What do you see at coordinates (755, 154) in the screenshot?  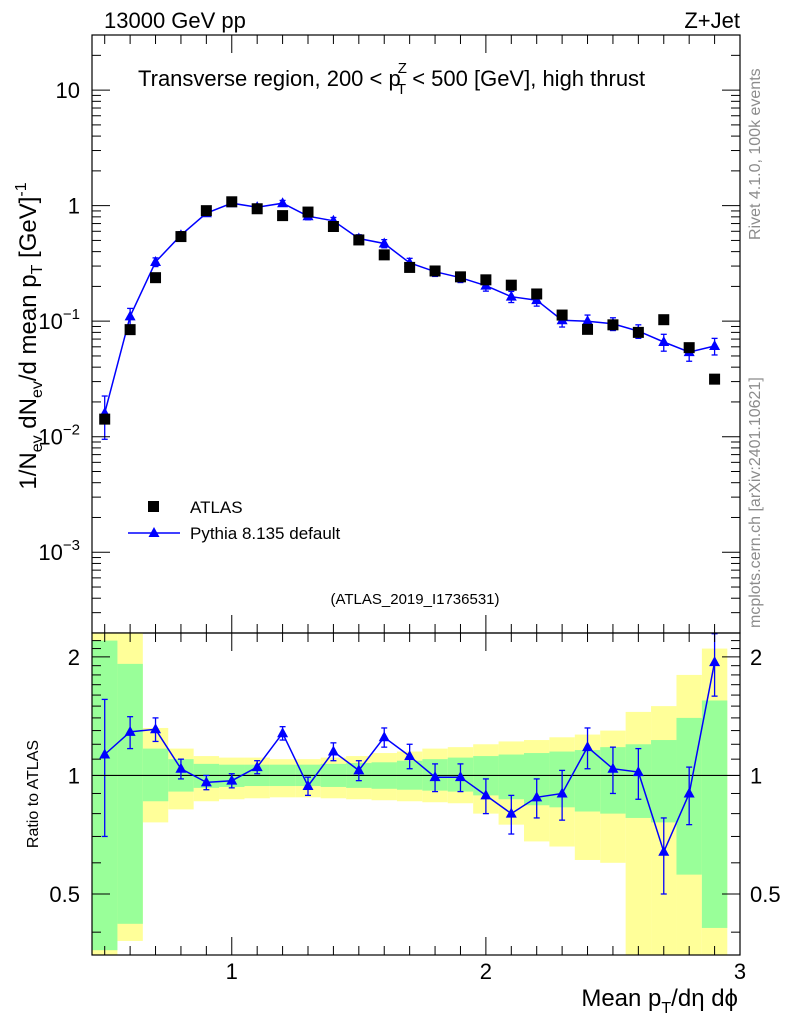 I see `rivet-label: Rivet 4.1.0, 100k events` at bounding box center [755, 154].